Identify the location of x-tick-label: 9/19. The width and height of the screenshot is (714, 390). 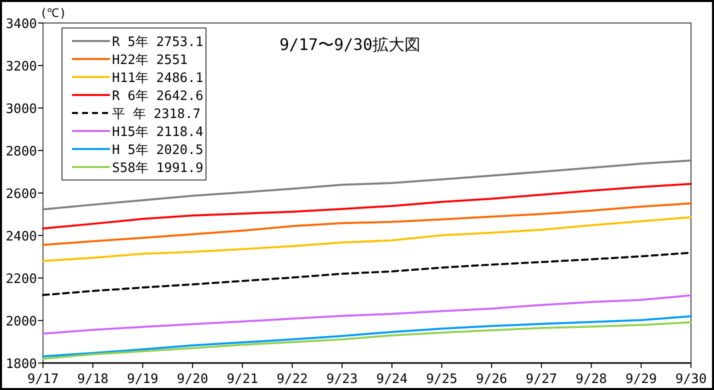
(142, 379).